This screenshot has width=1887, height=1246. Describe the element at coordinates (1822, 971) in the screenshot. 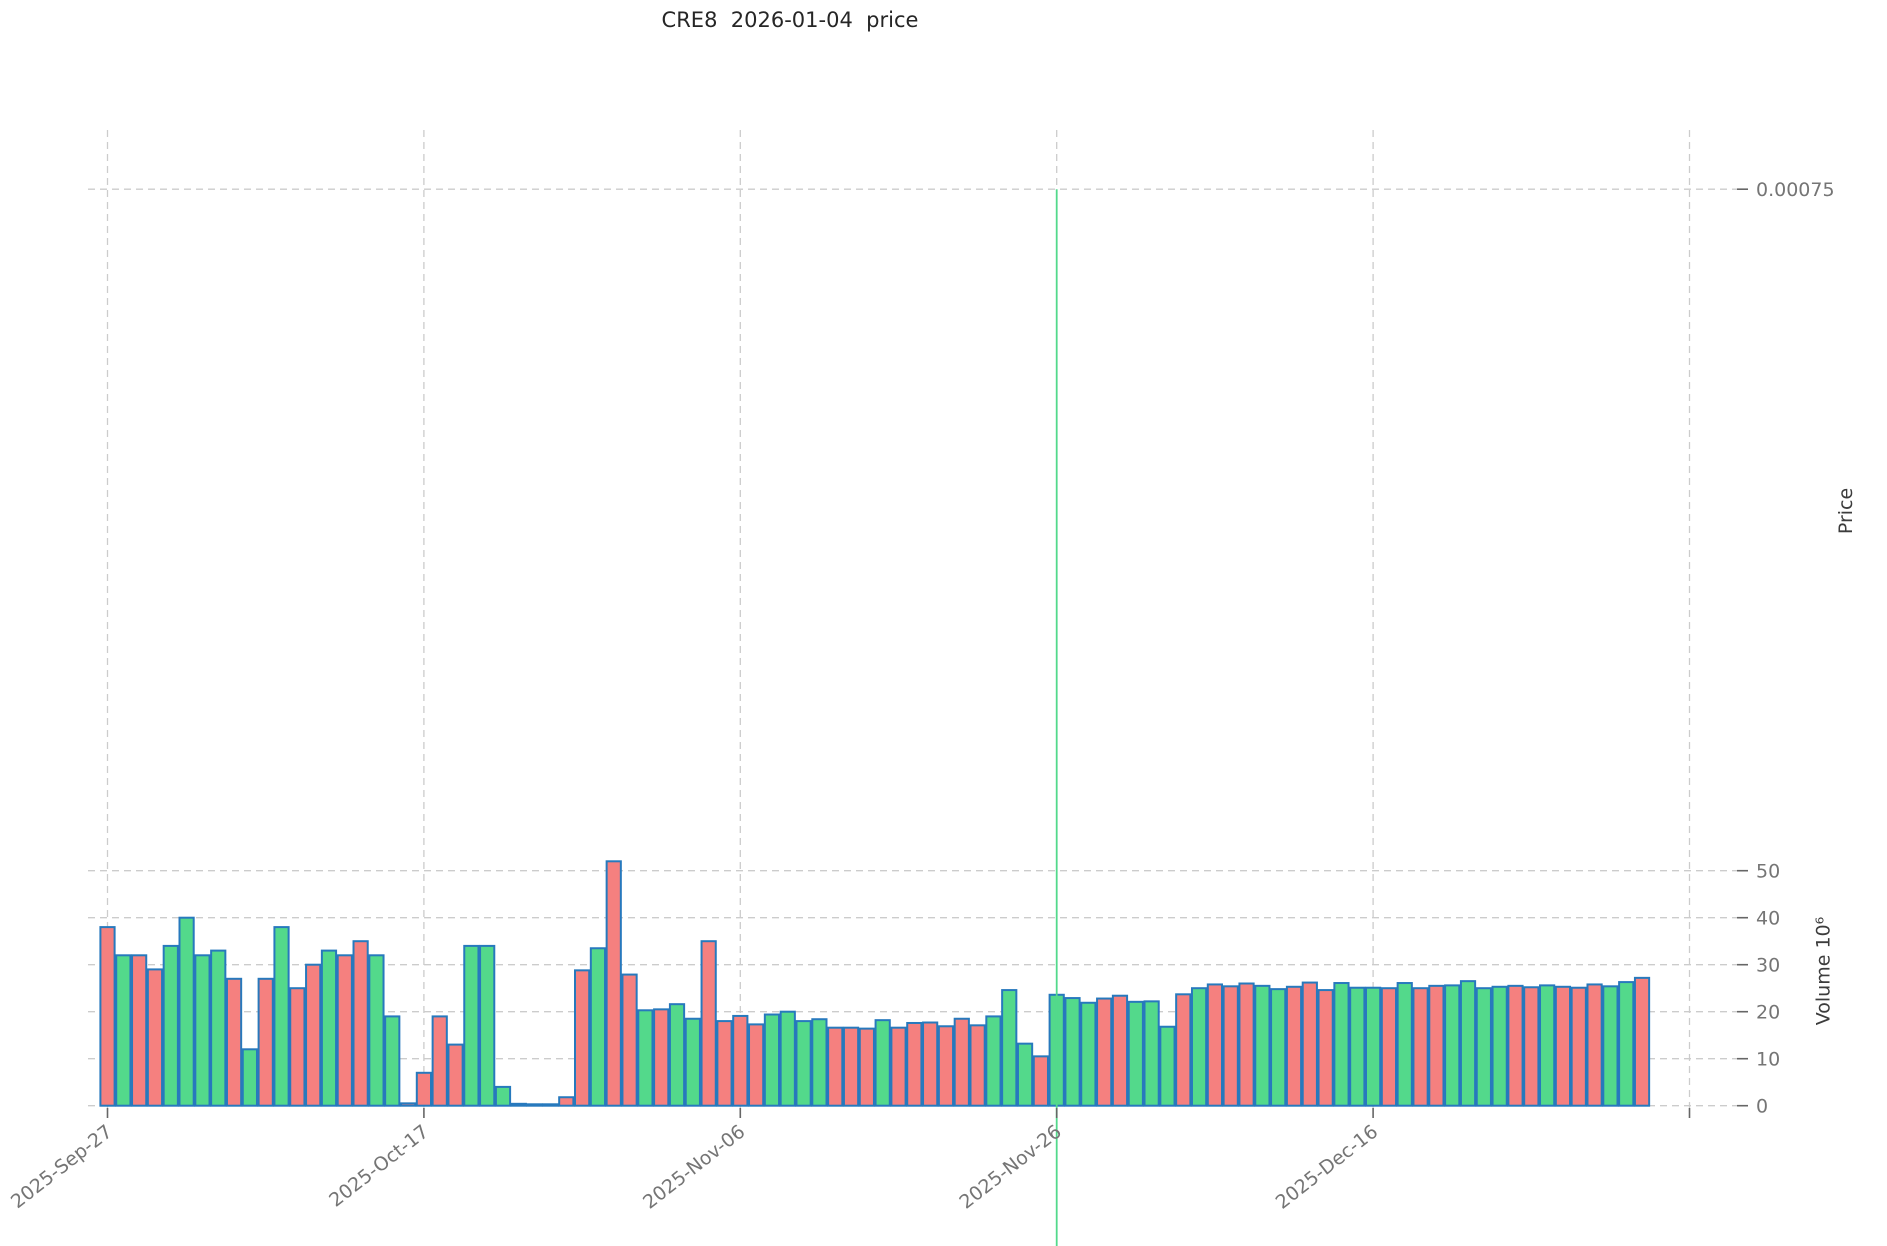

I see `volume-axis-label: Volume 10⁶` at that location.